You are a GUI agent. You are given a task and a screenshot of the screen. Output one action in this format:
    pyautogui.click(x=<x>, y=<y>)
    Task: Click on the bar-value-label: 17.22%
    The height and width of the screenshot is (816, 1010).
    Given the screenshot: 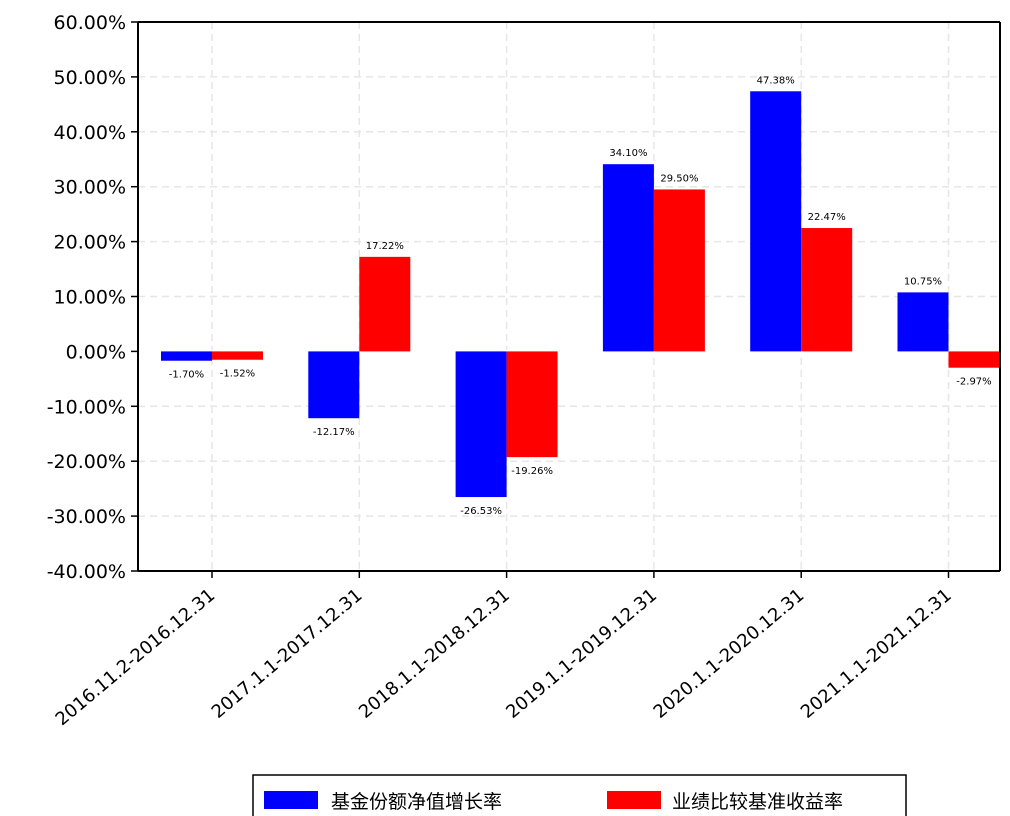 What is the action you would take?
    pyautogui.click(x=385, y=246)
    